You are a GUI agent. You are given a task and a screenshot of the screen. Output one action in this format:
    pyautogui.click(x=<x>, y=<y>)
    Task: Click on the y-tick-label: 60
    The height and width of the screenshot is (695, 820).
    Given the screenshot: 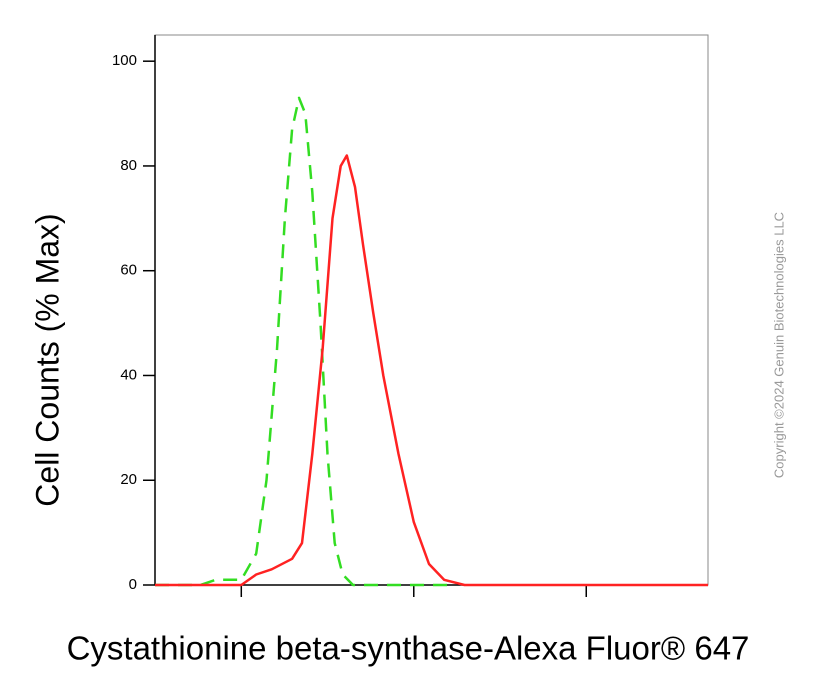 What is the action you would take?
    pyautogui.click(x=128, y=270)
    